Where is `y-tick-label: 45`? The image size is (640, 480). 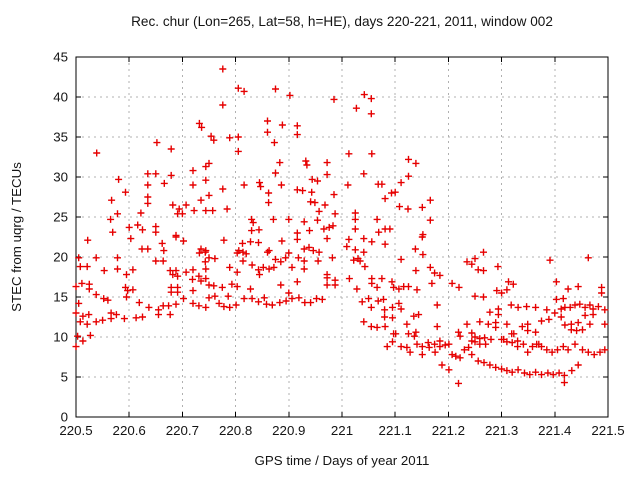
y-tick-label: 45 is located at coordinates (60, 57).